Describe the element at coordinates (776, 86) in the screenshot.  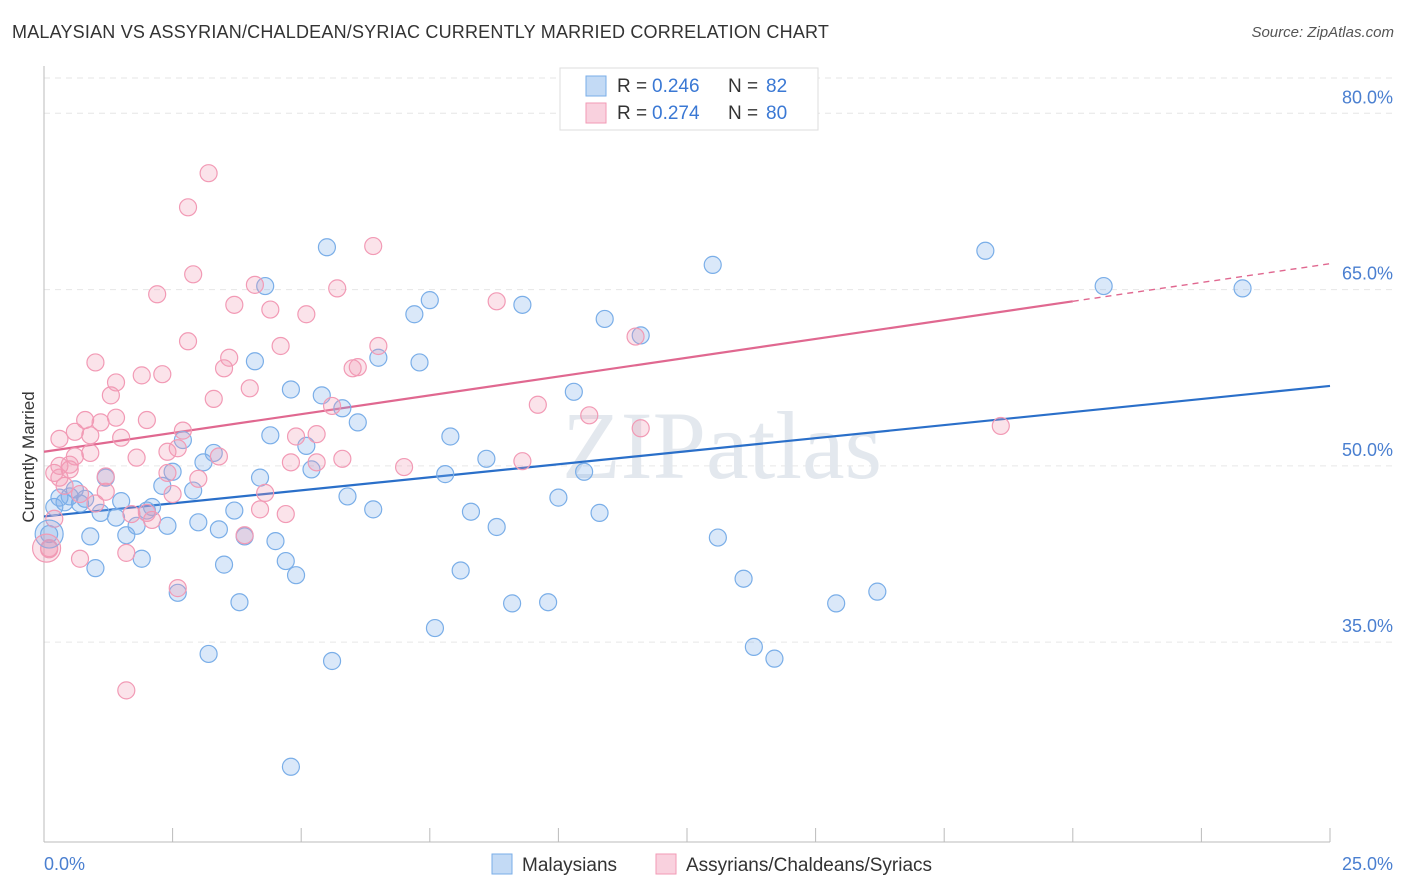
I see `legend-n-value: 82` at that location.